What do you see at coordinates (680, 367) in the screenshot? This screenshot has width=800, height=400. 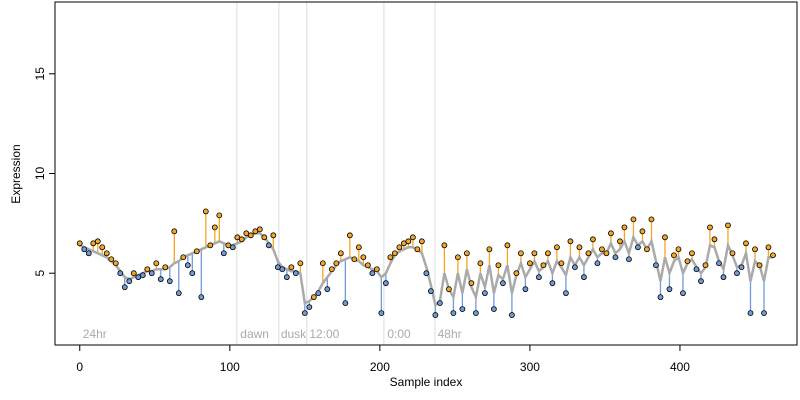 I see `x-tick-label: 400` at bounding box center [680, 367].